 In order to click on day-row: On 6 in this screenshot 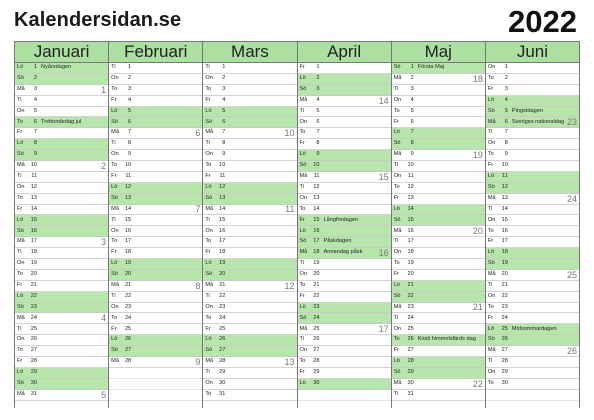, I will do `click(344, 123)`.